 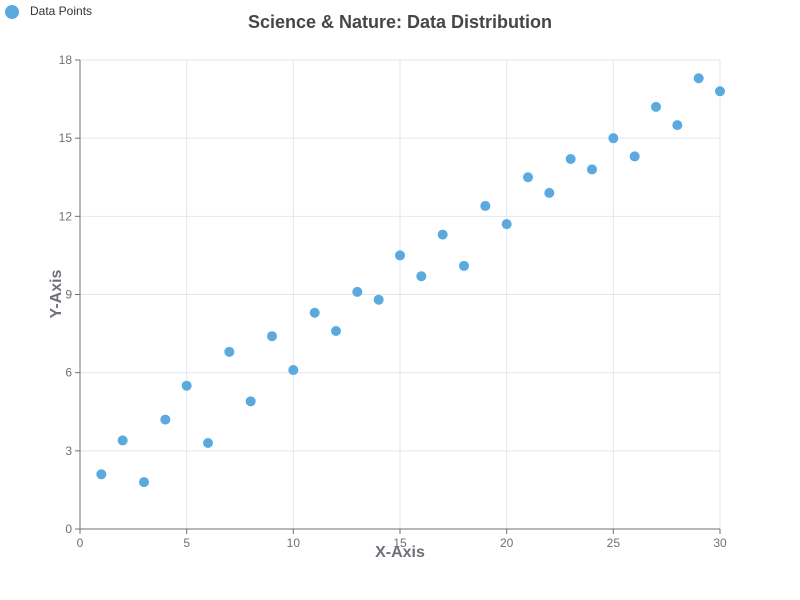 I want to click on x-axis-title: X-Axis, so click(x=400, y=552).